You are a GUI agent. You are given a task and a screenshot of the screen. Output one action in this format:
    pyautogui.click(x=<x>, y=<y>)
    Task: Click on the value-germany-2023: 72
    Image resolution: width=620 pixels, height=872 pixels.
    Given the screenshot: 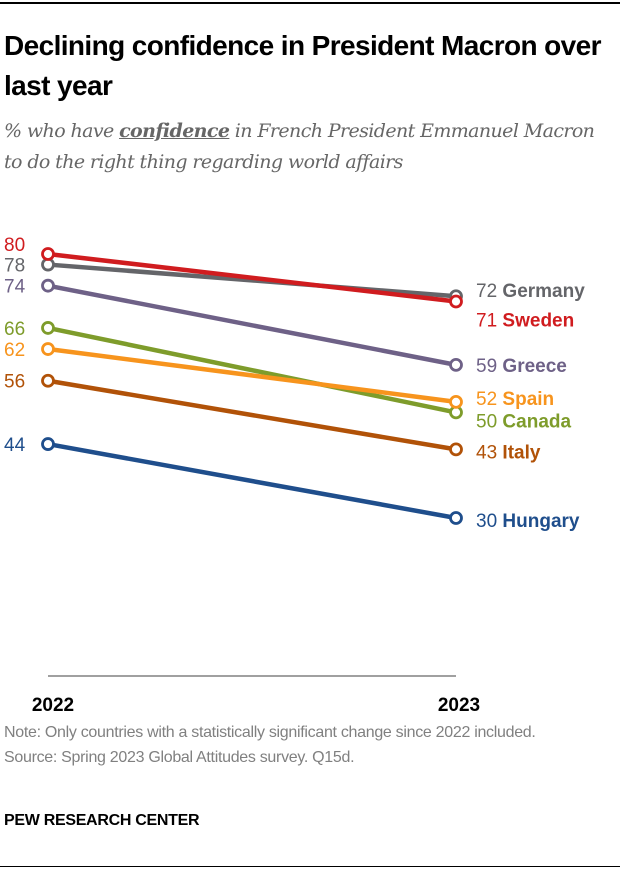 What is the action you would take?
    pyautogui.click(x=489, y=291)
    